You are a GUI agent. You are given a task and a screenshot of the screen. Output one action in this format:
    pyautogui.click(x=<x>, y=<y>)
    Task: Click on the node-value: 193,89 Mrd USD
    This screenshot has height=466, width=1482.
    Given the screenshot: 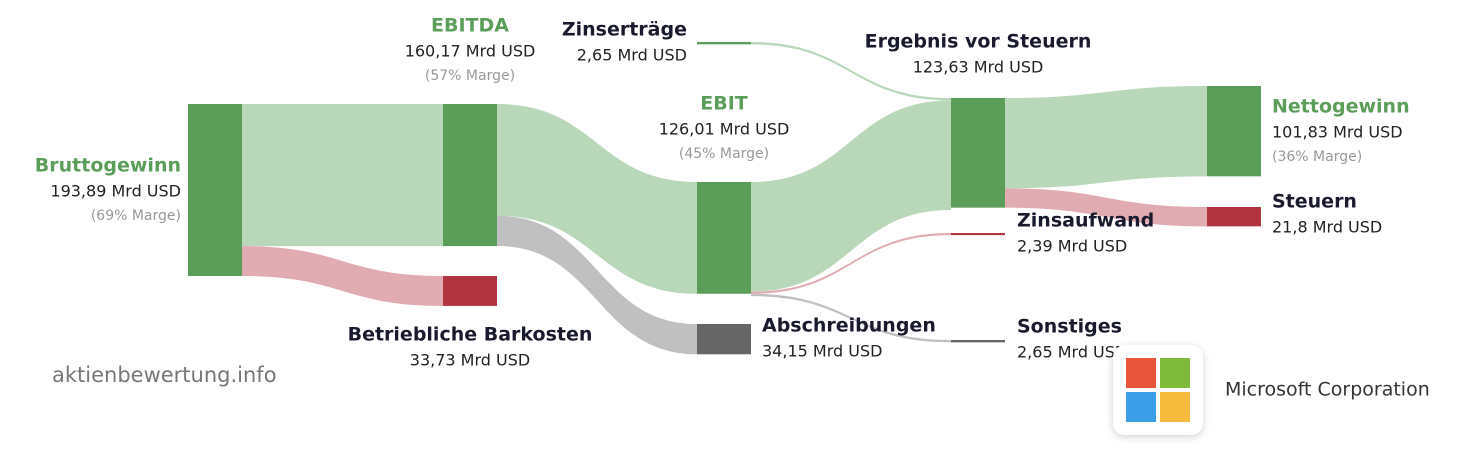 What is the action you would take?
    pyautogui.click(x=115, y=191)
    